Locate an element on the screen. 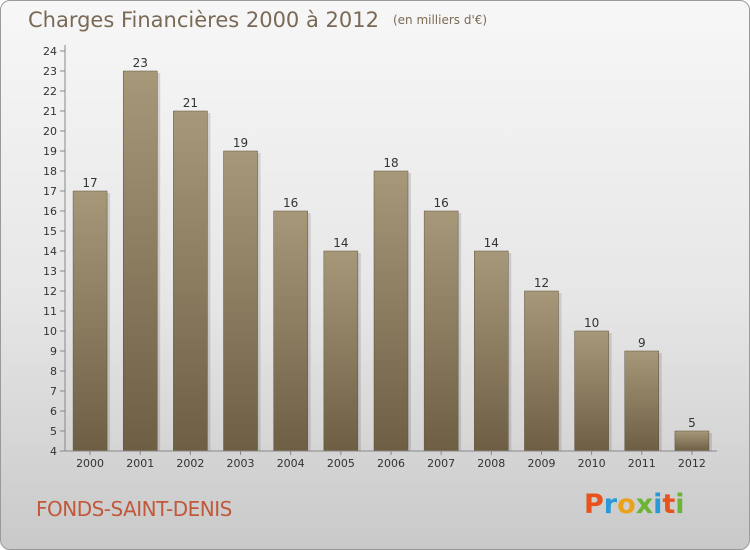 This screenshot has height=550, width=750. y-tick-label: 8 is located at coordinates (53, 371).